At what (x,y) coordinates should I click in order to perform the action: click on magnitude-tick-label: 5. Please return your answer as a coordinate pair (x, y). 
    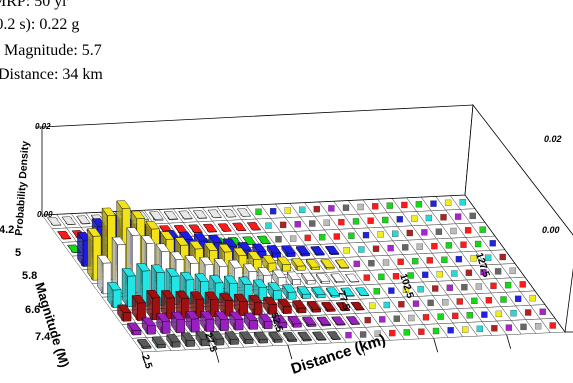
    Looking at the image, I should click on (18, 253).